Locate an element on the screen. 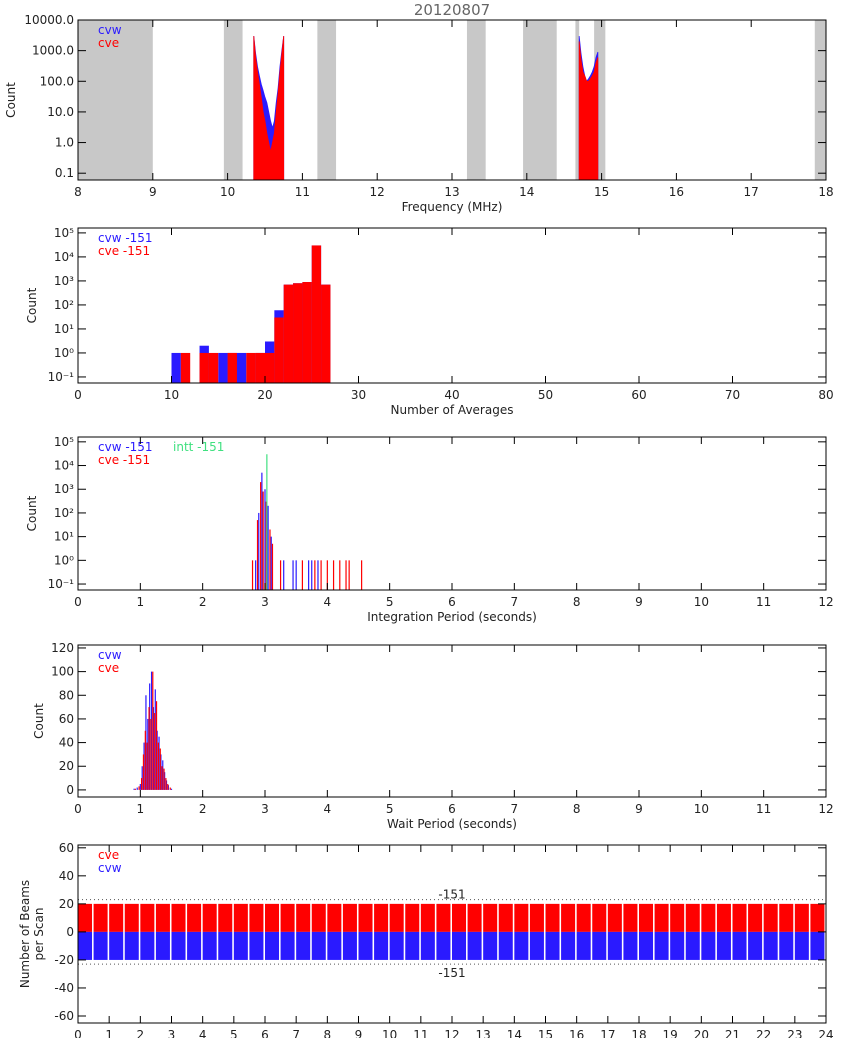 Image resolution: width=850 pixels, height=1038 pixels. y-tick-label: 10⁰ is located at coordinates (64, 353).